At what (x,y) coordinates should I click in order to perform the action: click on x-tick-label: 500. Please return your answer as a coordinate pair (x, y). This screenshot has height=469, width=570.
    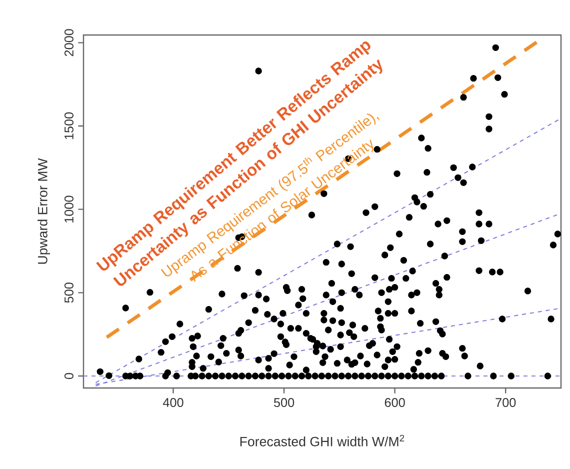
    Looking at the image, I should click on (284, 403).